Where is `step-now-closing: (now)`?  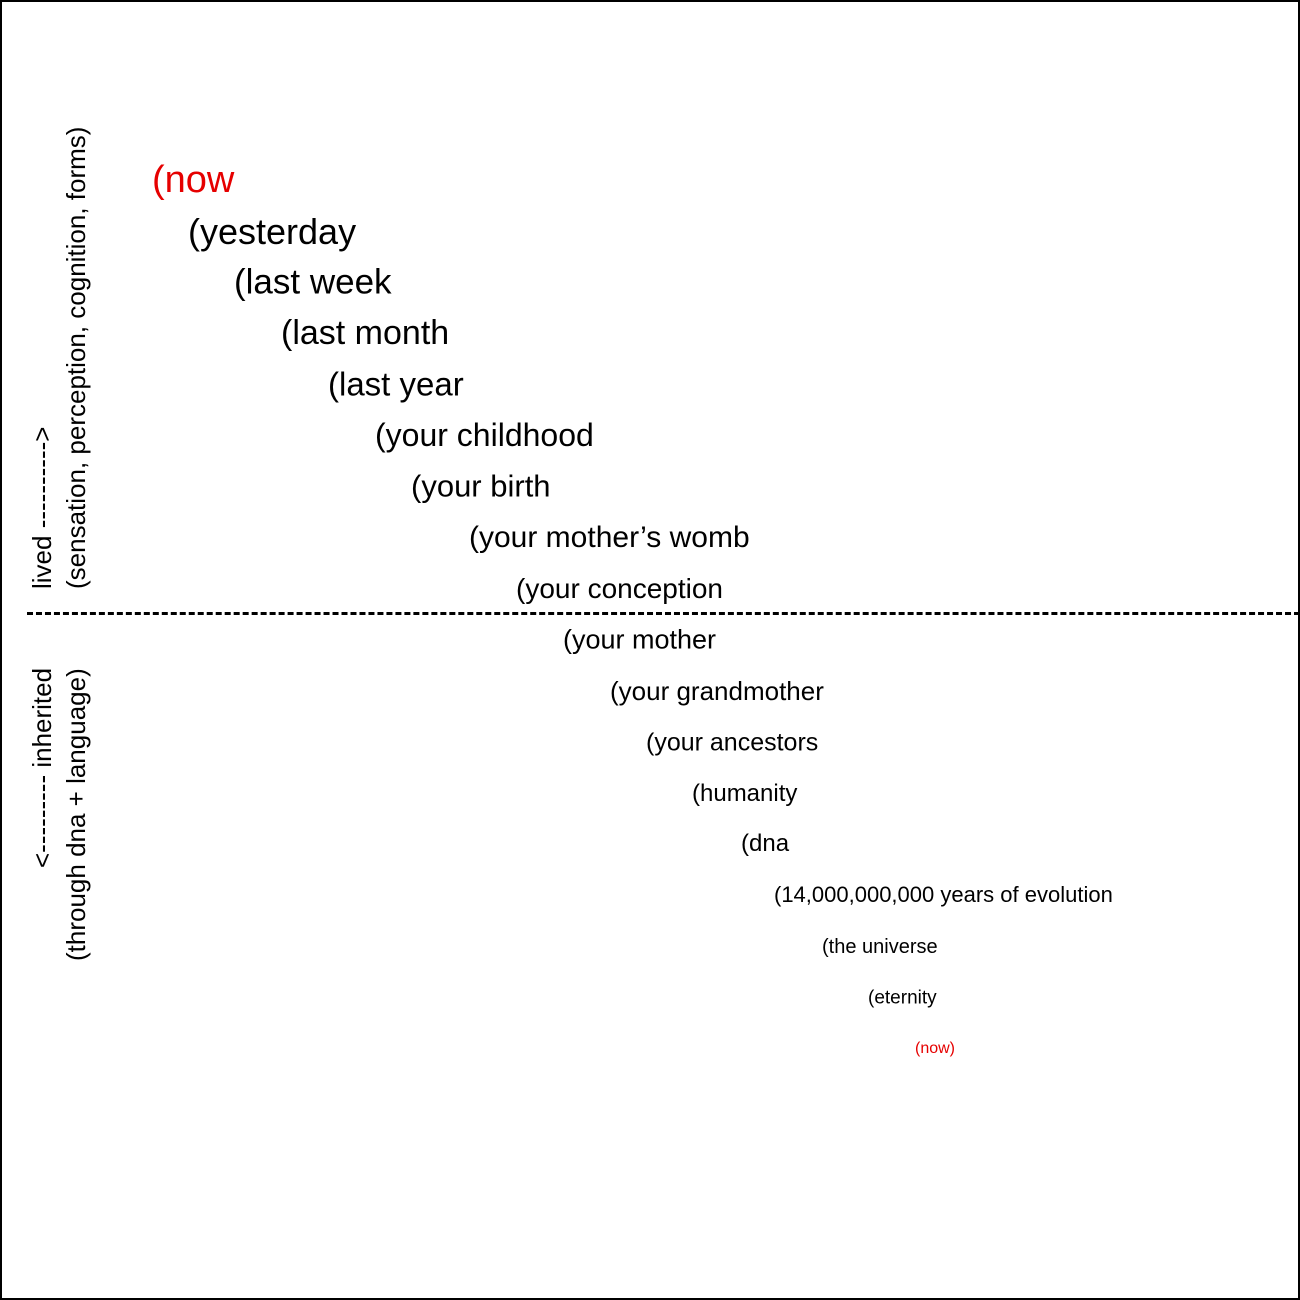 step-now-closing: (now) is located at coordinates (935, 1048).